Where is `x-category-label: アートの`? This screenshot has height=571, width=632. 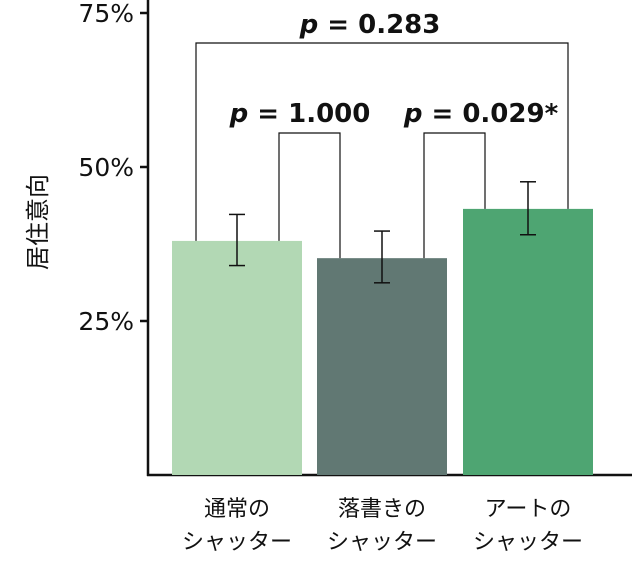
x-category-label: アートの is located at coordinates (528, 509).